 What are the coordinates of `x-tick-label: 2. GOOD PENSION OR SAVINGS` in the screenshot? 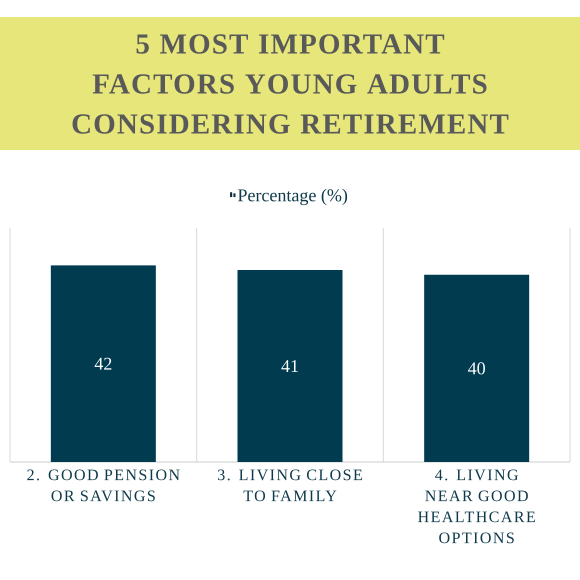 It's located at (103, 486).